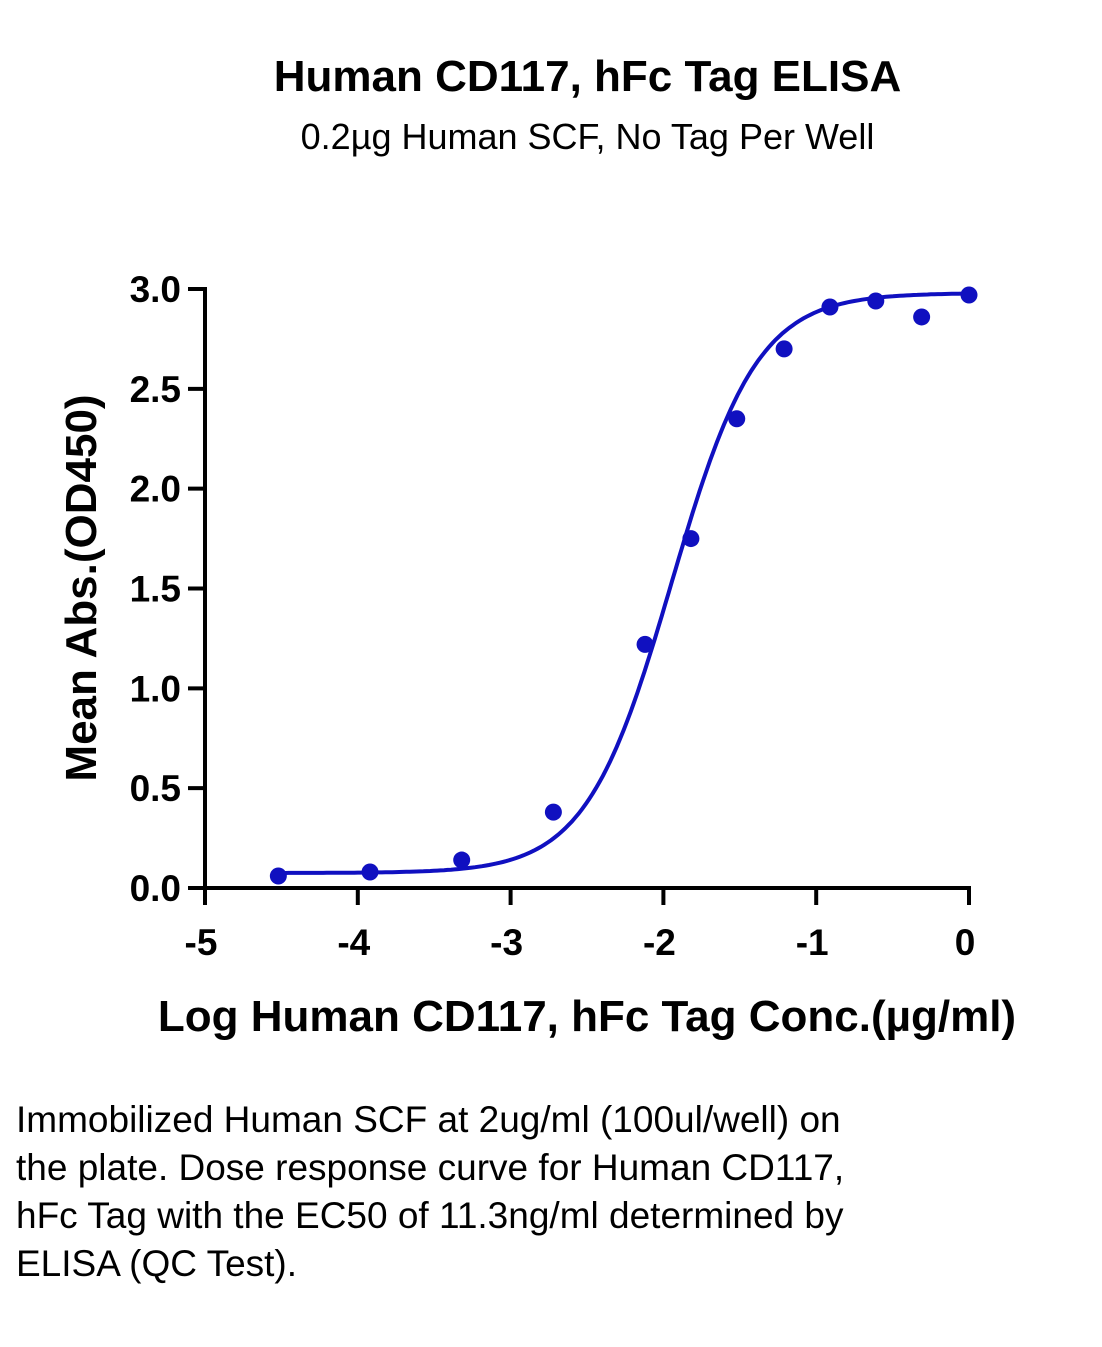 The image size is (1102, 1347). Describe the element at coordinates (155, 688) in the screenshot. I see `y-tick-label: 1.0` at that location.